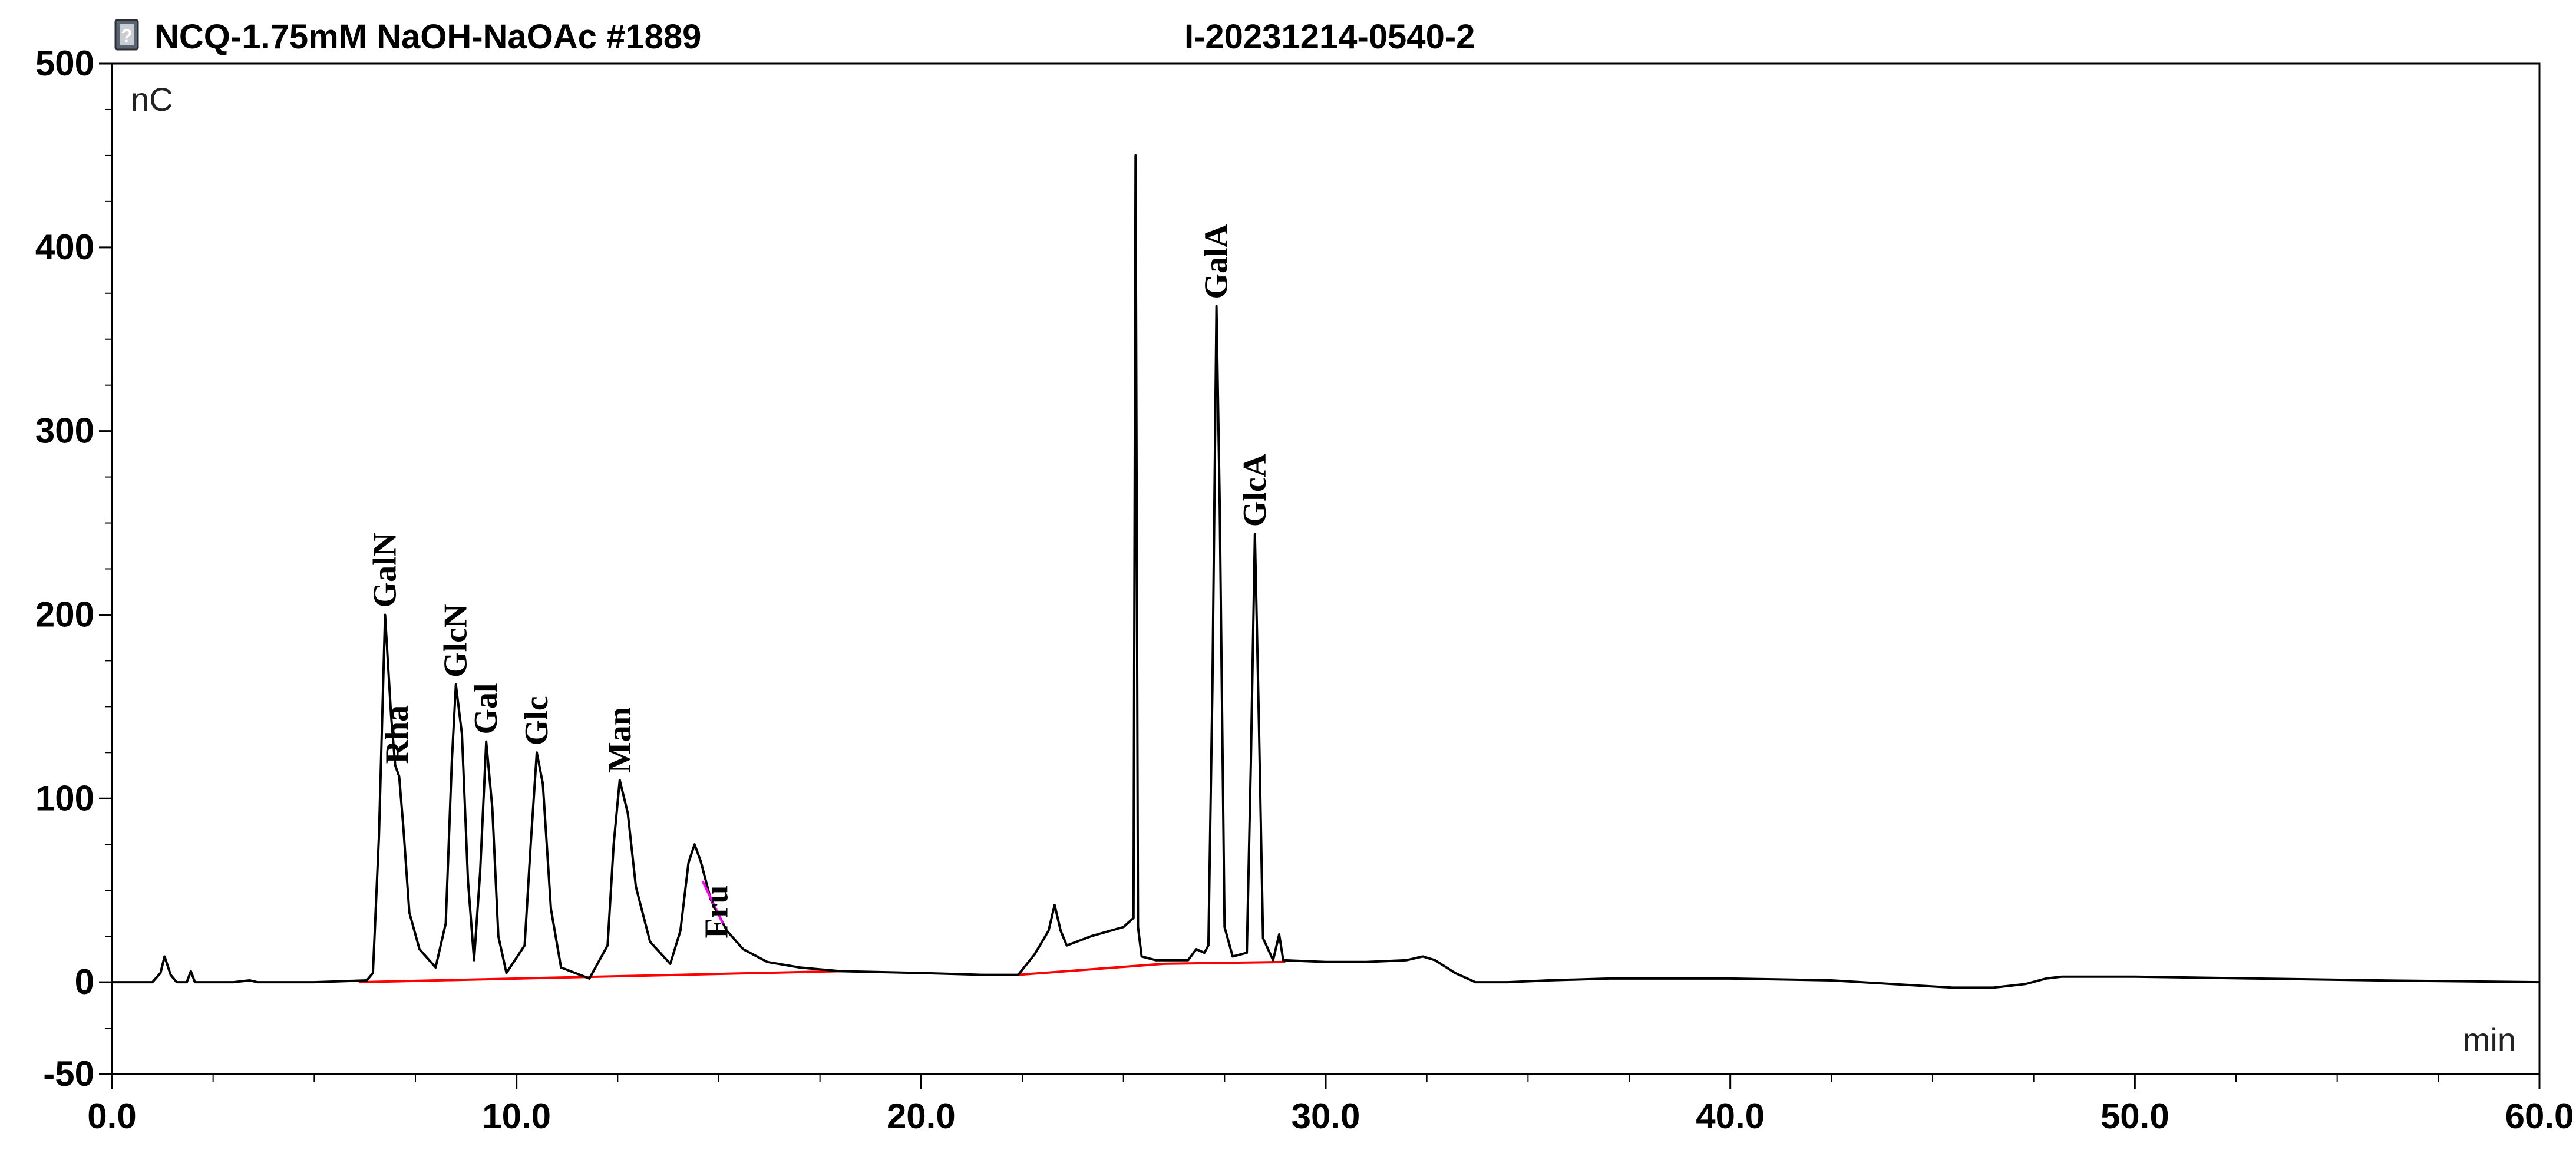 The width and height of the screenshot is (2576, 1153). Describe the element at coordinates (1255, 490) in the screenshot. I see `peak-label: GlcA` at that location.